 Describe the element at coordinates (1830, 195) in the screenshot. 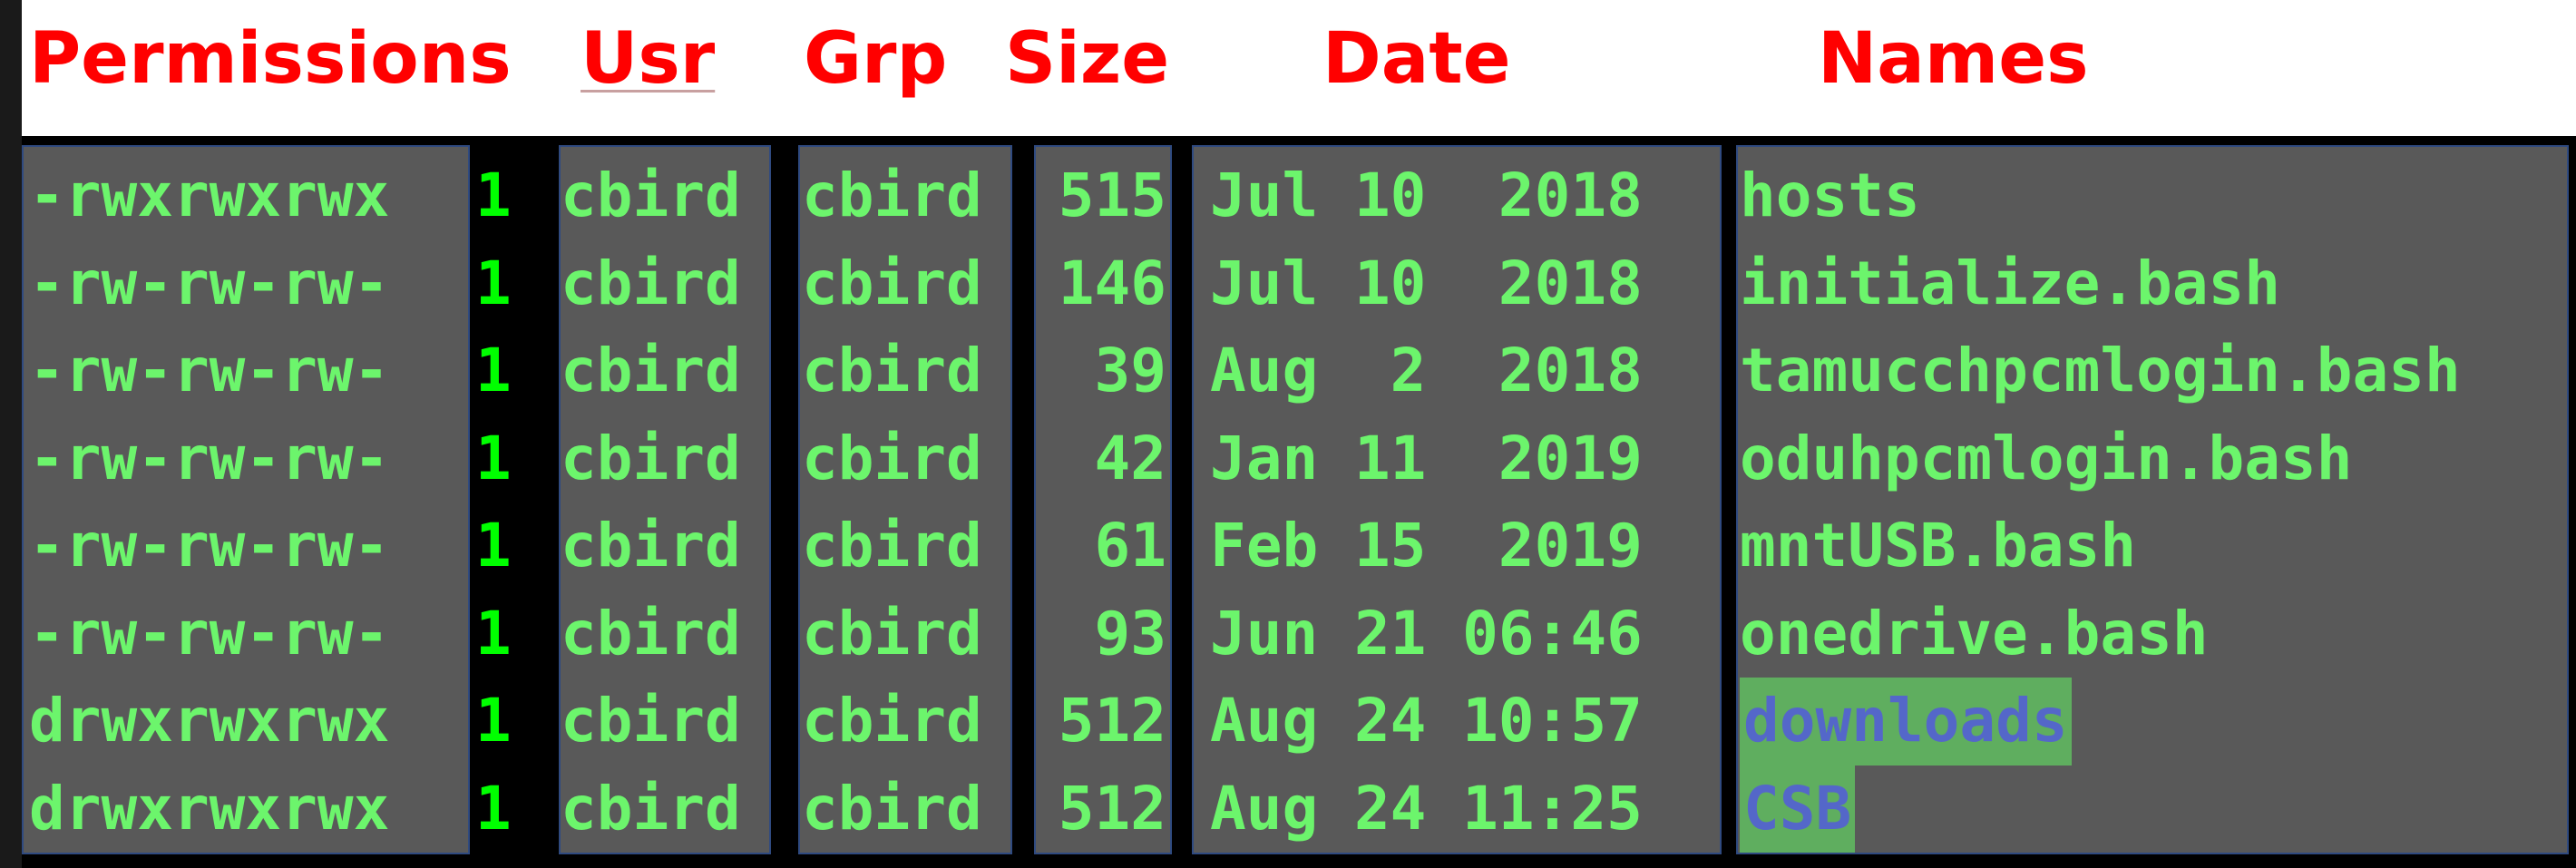

I see `file-name: hosts` at that location.